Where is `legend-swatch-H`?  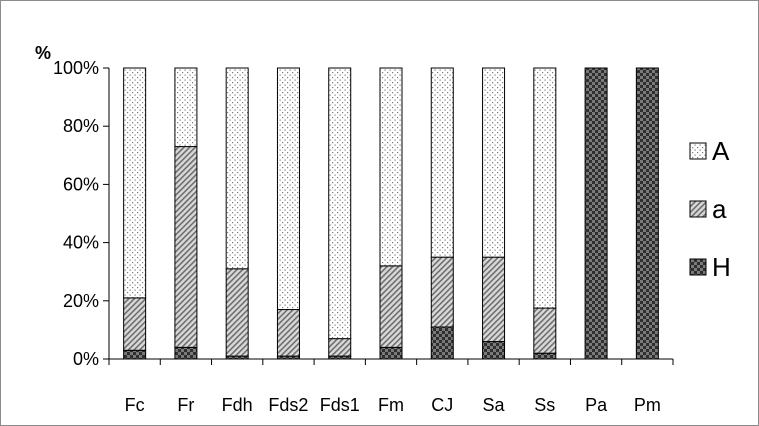
legend-swatch-H is located at coordinates (698, 267).